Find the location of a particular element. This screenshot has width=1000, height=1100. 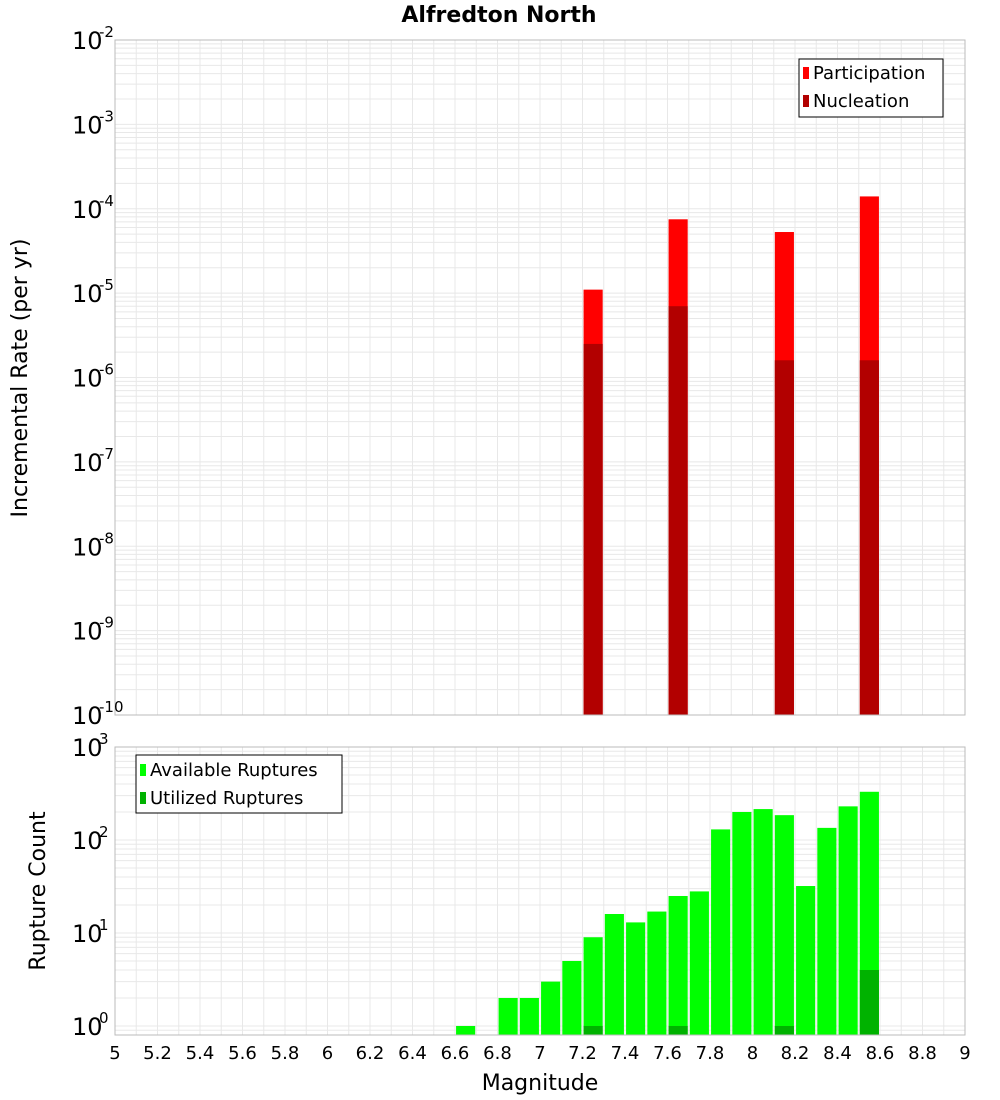

legend-swatch-participation is located at coordinates (806, 73).